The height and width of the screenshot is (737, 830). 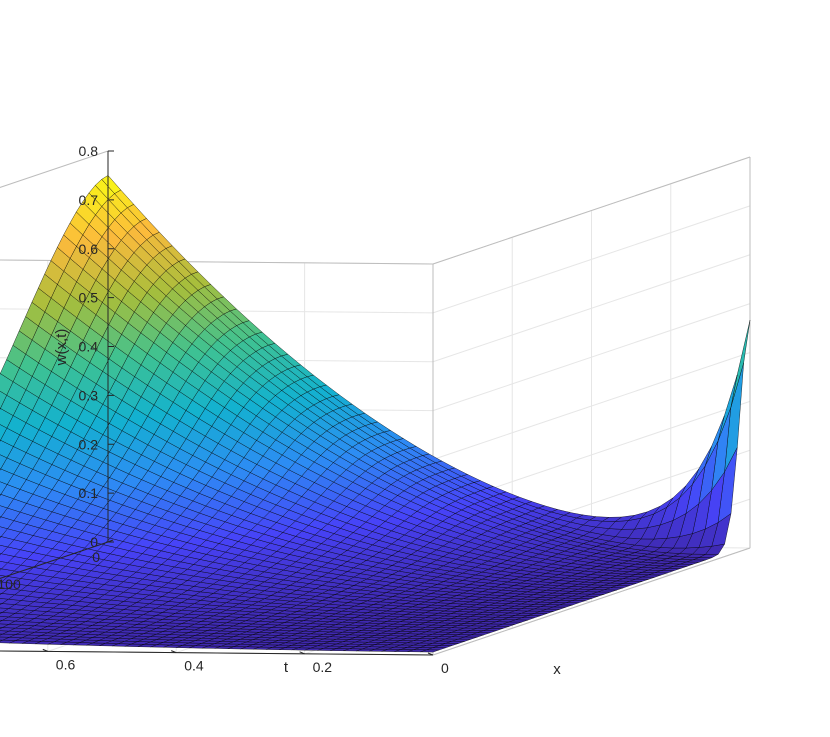 I want to click on x-tick-label: 0.4, so click(x=194, y=666).